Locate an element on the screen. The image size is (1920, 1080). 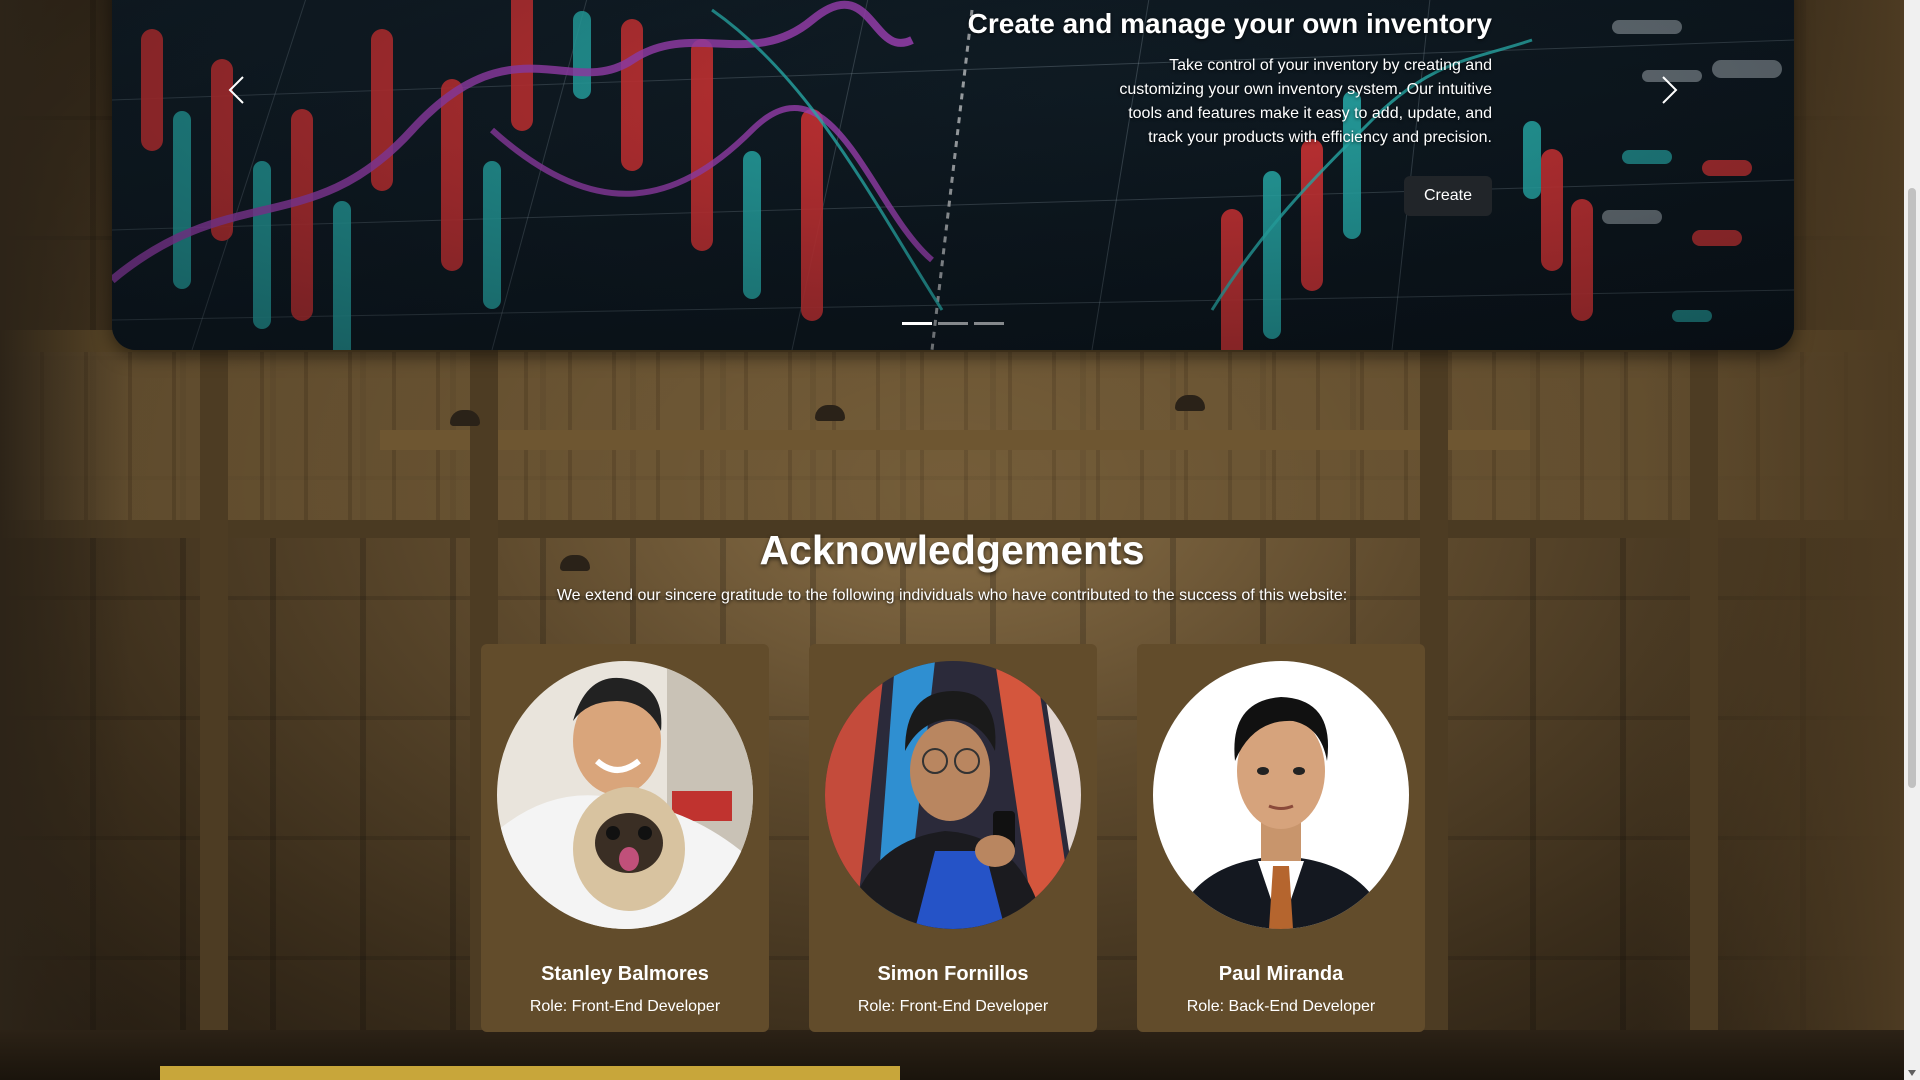
person-with-pug-photo is located at coordinates (625, 795).